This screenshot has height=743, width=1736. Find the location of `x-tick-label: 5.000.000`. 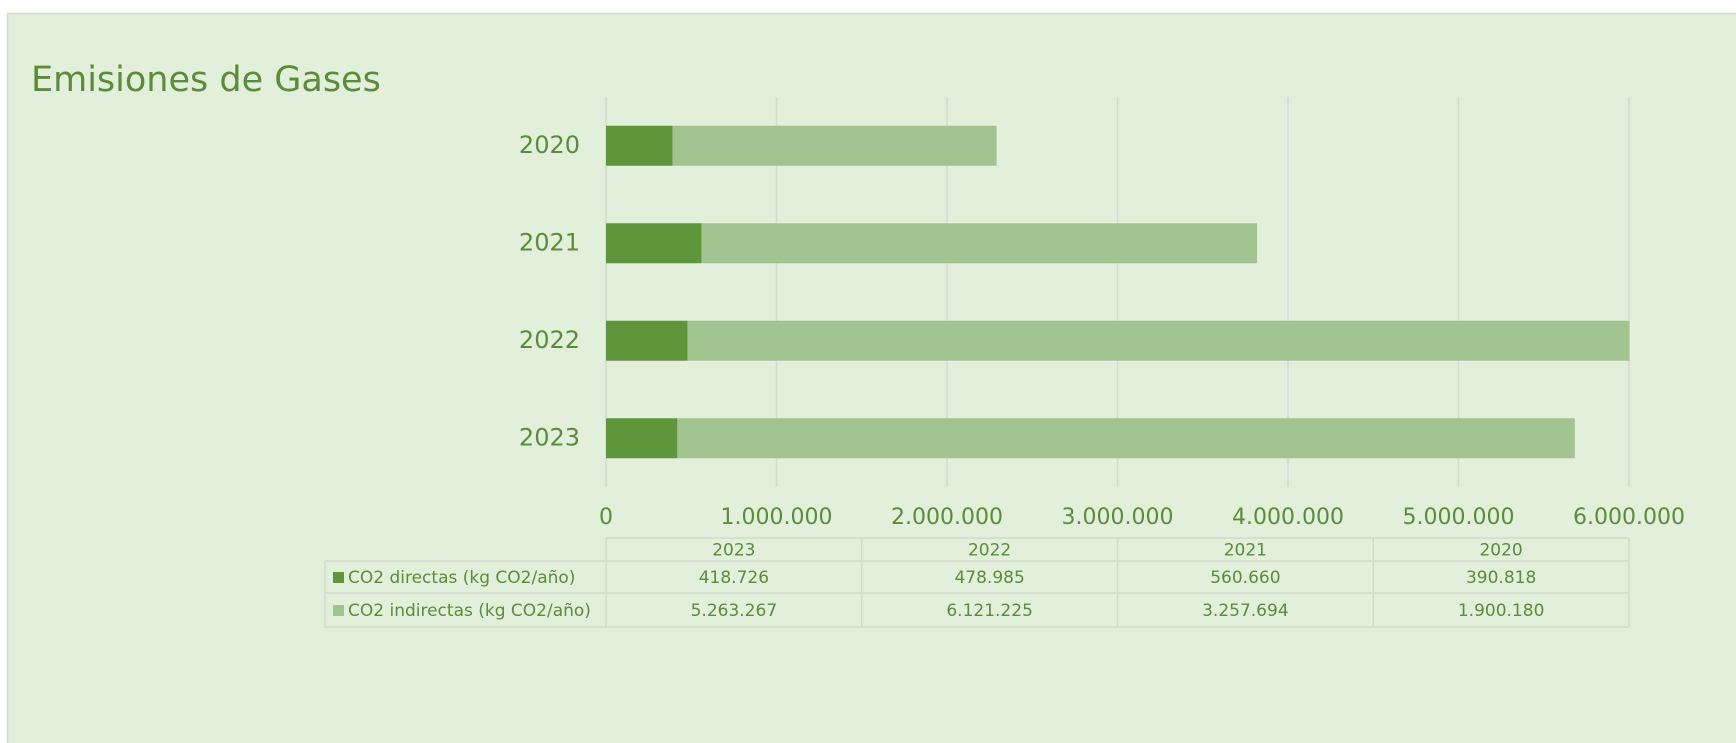

x-tick-label: 5.000.000 is located at coordinates (1459, 517).